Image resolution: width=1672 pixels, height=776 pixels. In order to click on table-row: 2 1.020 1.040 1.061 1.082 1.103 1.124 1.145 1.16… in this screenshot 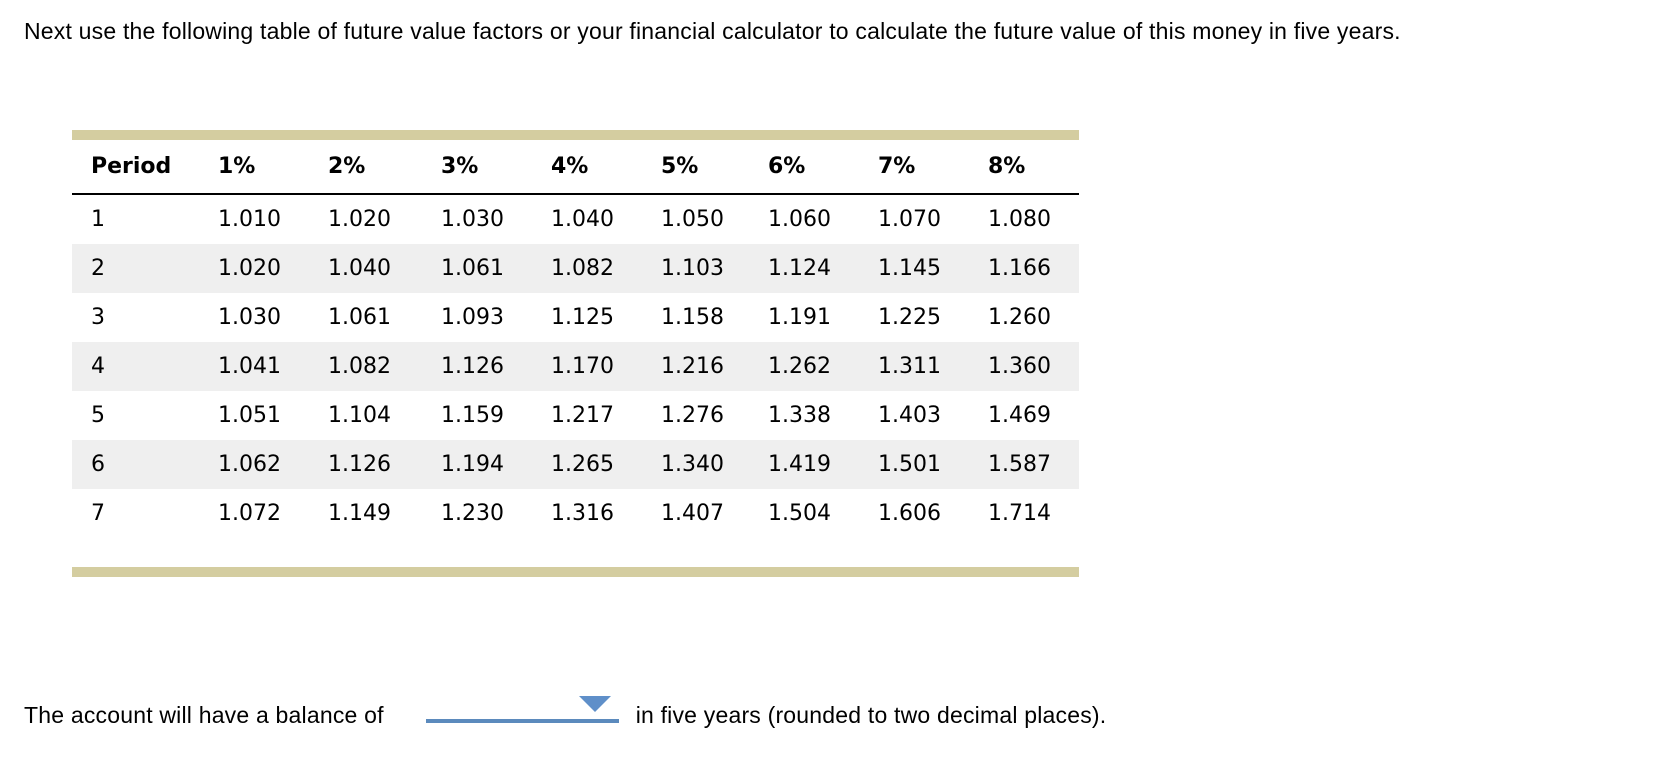, I will do `click(575, 268)`.